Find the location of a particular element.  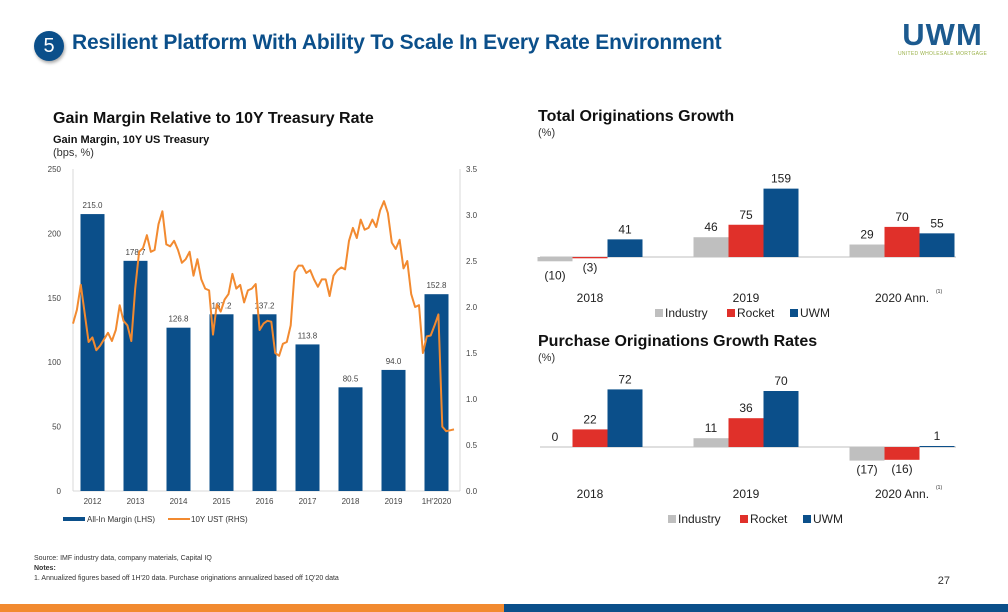

bar-data-label: 55 is located at coordinates (937, 223).